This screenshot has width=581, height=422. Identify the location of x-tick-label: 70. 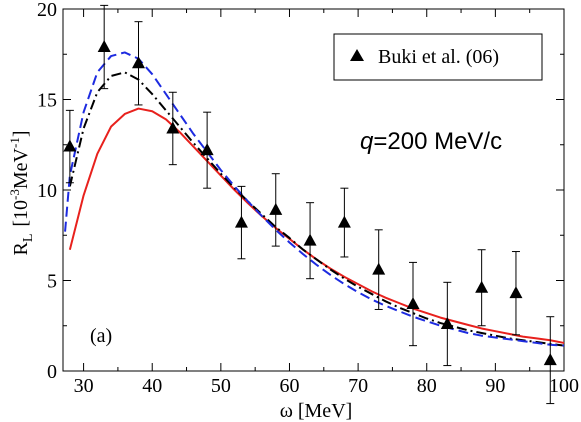
(358, 386).